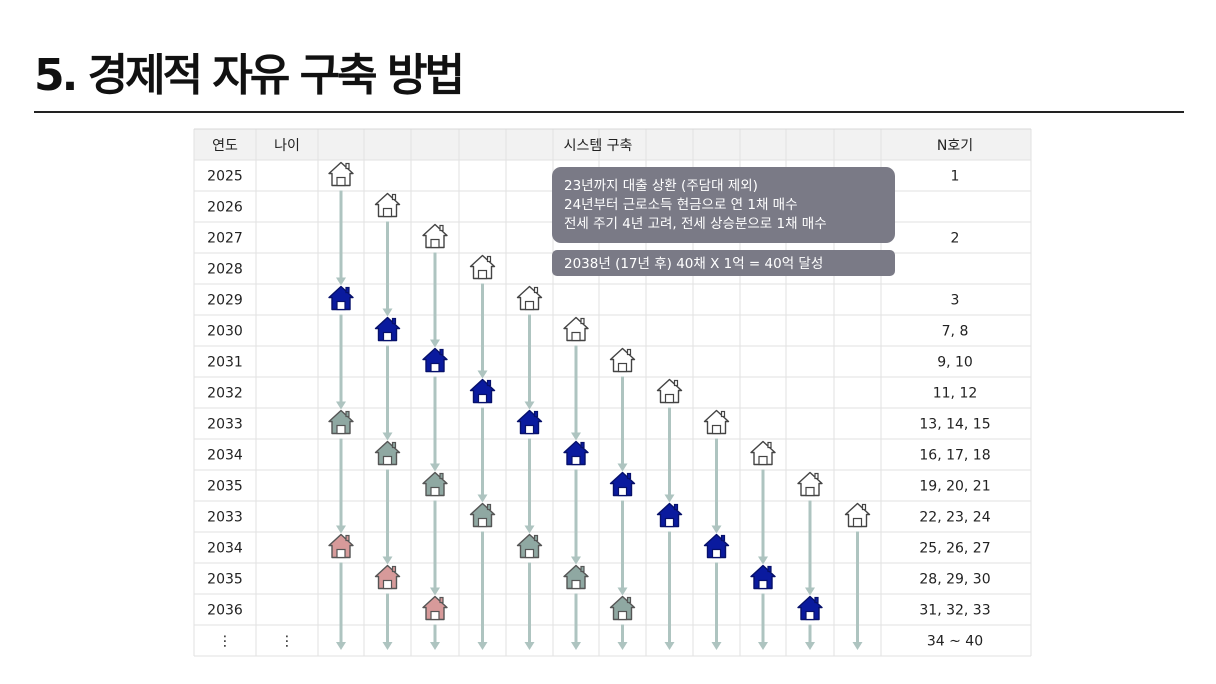 This screenshot has height=684, width=1216. What do you see at coordinates (954, 549) in the screenshot?
I see `nth-cell: 25, 26, 27` at bounding box center [954, 549].